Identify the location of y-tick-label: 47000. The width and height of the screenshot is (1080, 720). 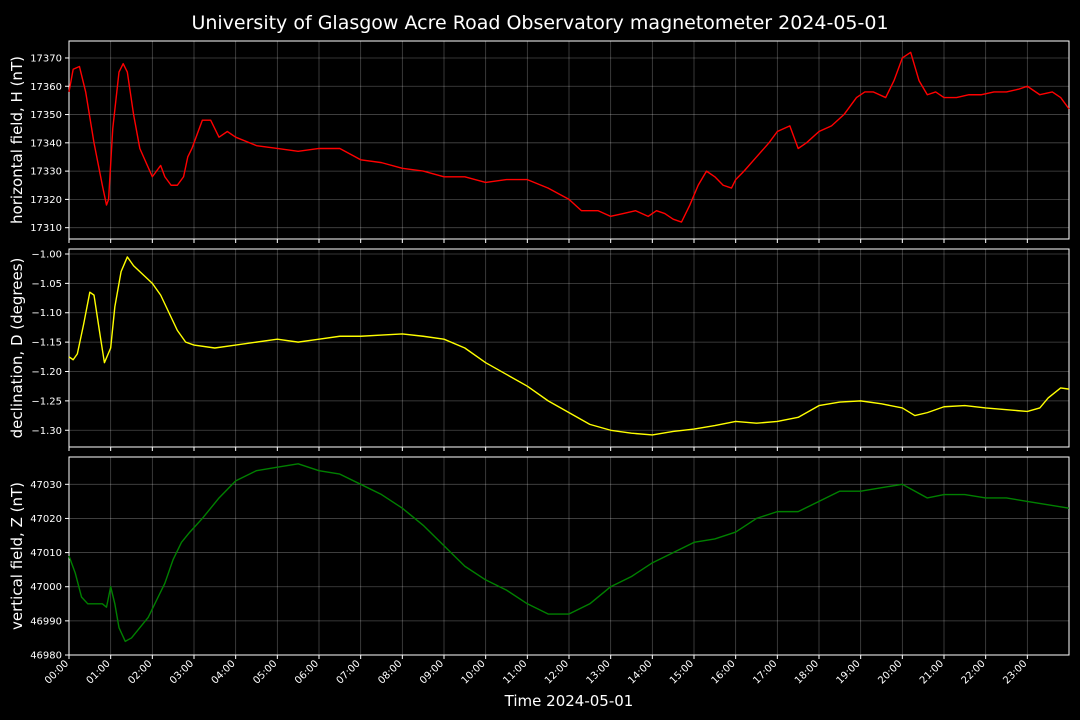
(46, 587).